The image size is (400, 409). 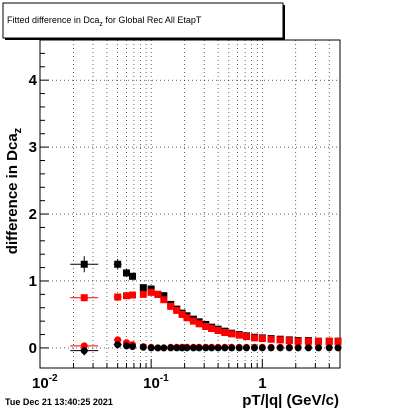 I want to click on timestamp: Tue Dec 21 13:40:25 2021, so click(x=59, y=402).